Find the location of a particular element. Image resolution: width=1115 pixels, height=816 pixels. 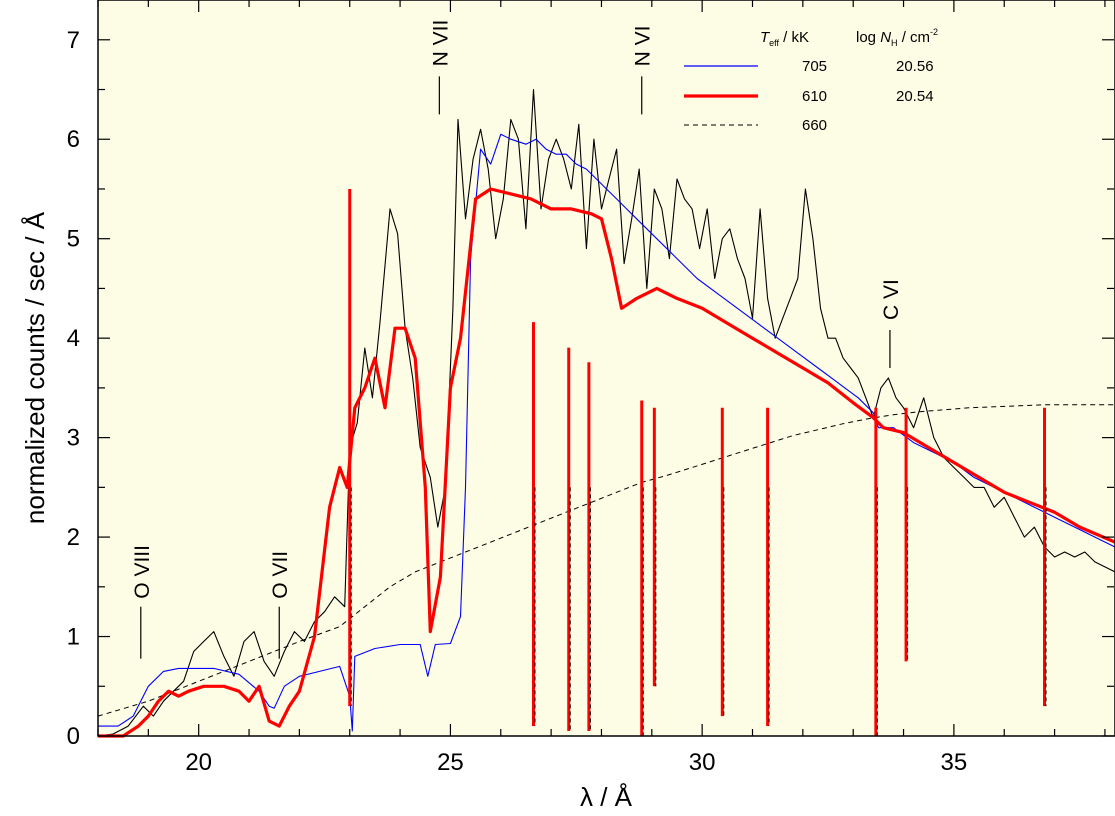

legend-nh-705: 20.56 is located at coordinates (915, 66).